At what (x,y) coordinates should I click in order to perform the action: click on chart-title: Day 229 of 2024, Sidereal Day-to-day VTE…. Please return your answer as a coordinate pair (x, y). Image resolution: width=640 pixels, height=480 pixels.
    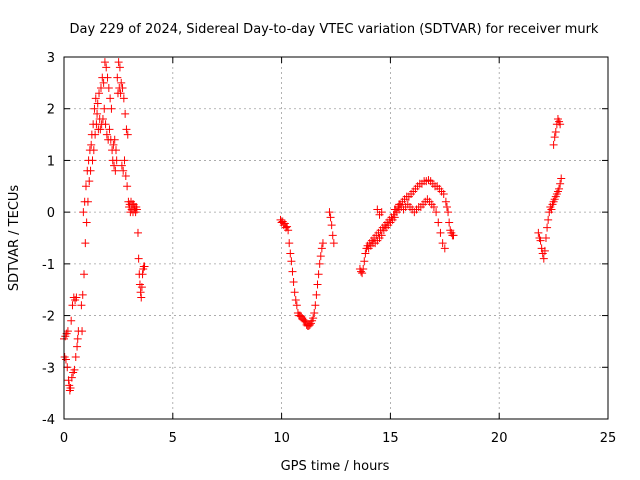
    Looking at the image, I should click on (334, 29).